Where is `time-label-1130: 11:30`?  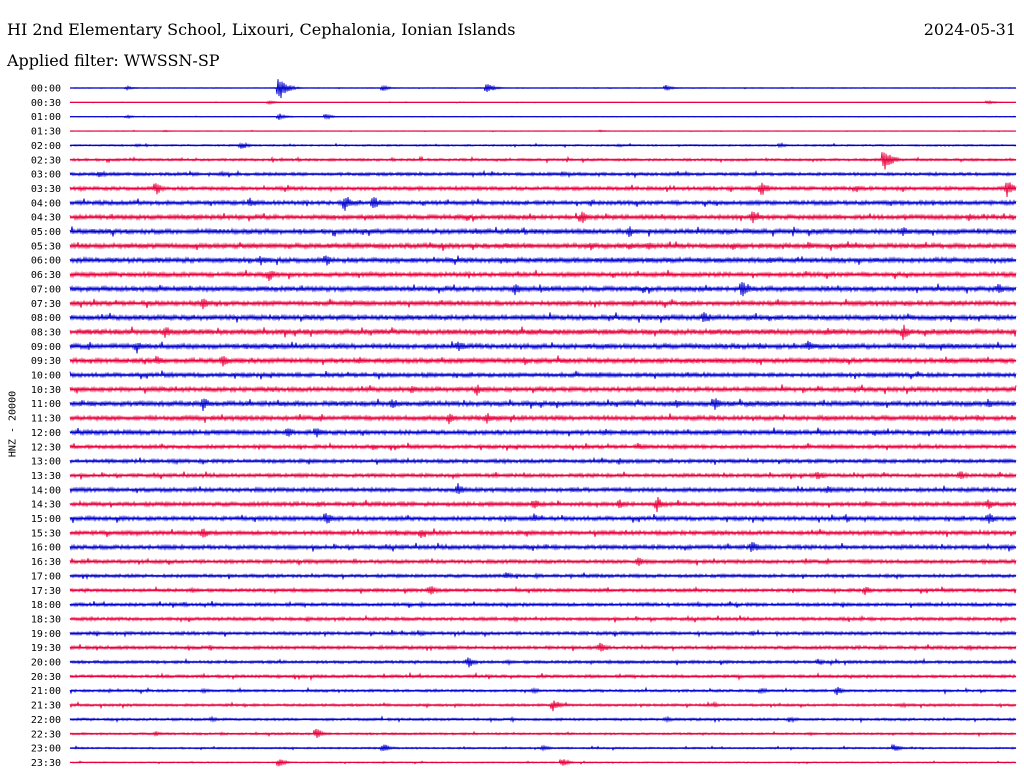 time-label-1130: 11:30 is located at coordinates (46, 419).